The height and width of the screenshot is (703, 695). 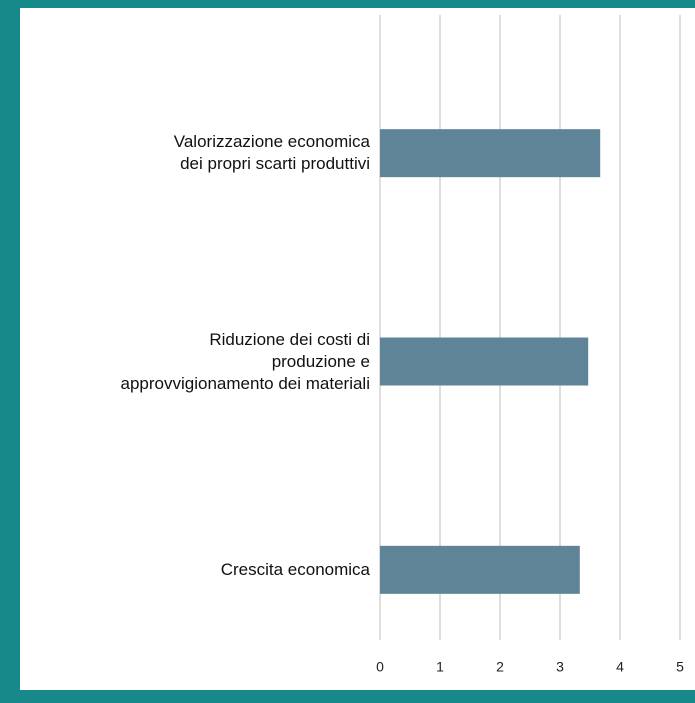 What do you see at coordinates (440, 667) in the screenshot?
I see `x-tick-label: 1` at bounding box center [440, 667].